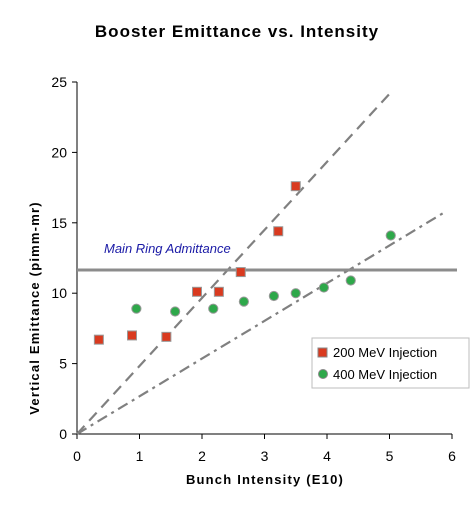 This screenshot has height=507, width=474. I want to click on x-tick-label: 6, so click(452, 456).